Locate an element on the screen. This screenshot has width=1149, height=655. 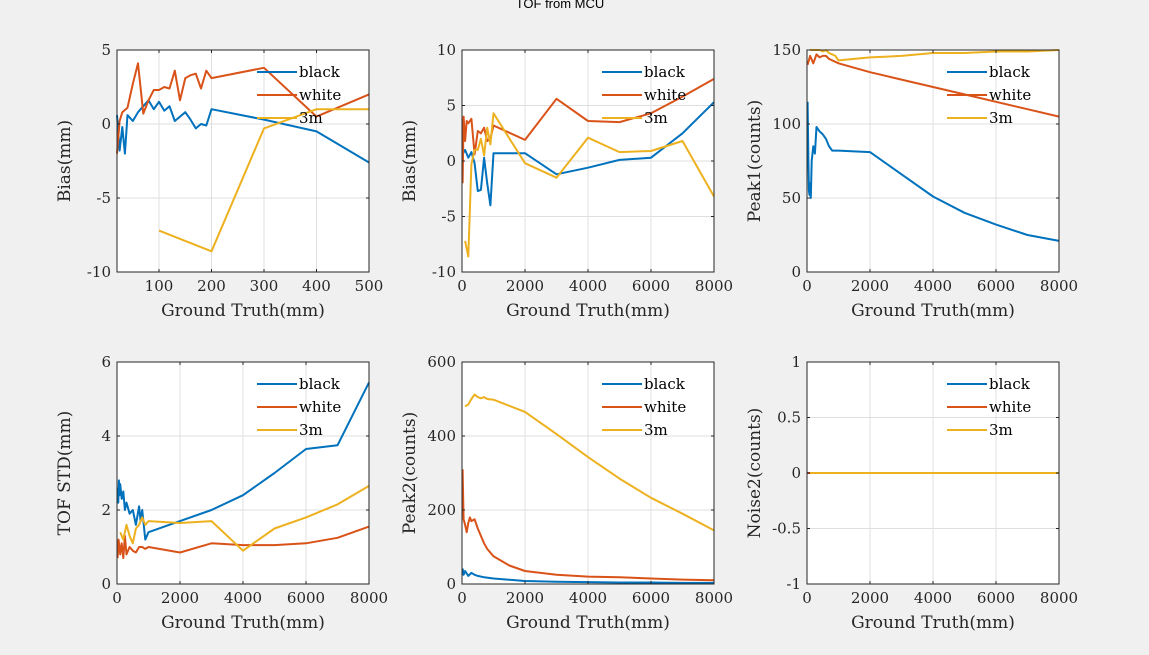
y-tick-label-3: 150 is located at coordinates (786, 50).